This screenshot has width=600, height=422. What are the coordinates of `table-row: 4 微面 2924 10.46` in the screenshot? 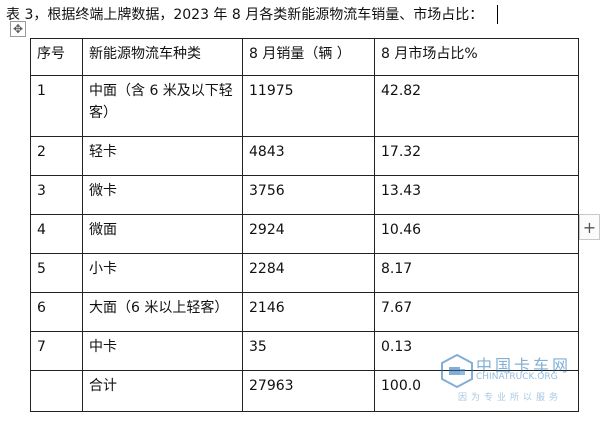 It's located at (304, 234).